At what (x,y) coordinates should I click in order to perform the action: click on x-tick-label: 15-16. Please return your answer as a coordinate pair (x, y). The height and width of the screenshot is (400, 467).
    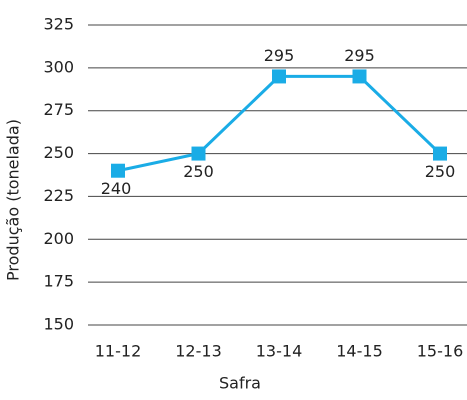
    Looking at the image, I should click on (440, 351).